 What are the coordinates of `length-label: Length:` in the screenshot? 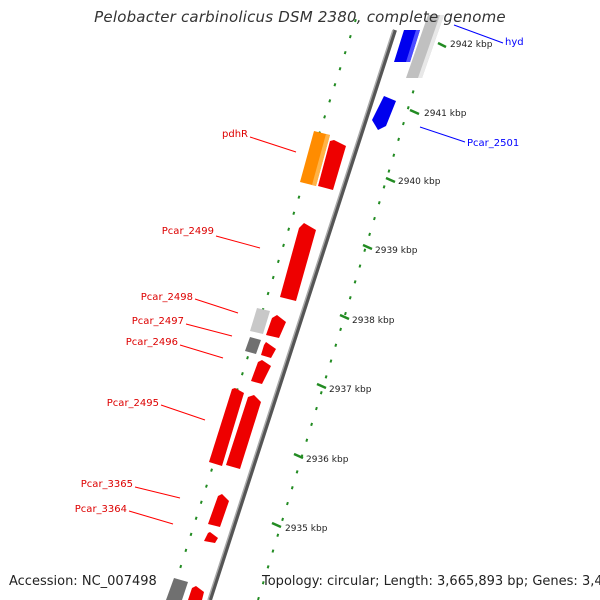 It's located at (408, 581).